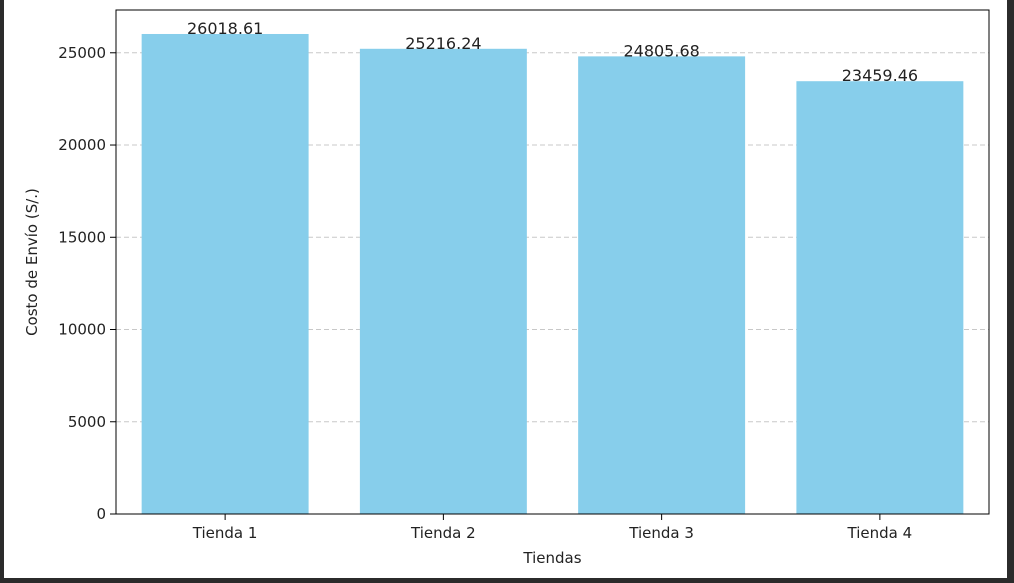 This screenshot has height=583, width=1014. What do you see at coordinates (551, 558) in the screenshot?
I see `x-axis-label: Tiendas` at bounding box center [551, 558].